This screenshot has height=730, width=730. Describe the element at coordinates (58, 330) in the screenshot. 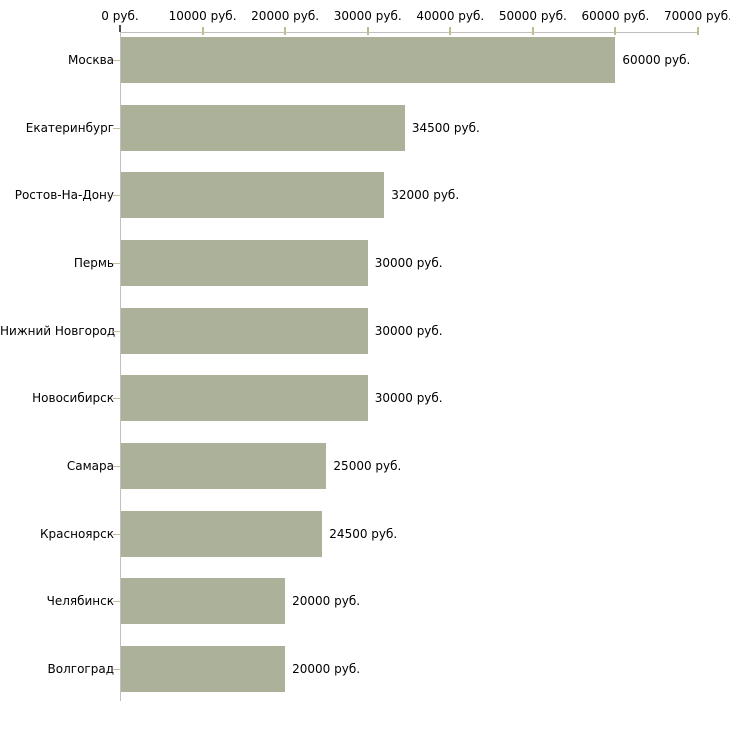

I see `category-label: Нижний Новгород` at that location.